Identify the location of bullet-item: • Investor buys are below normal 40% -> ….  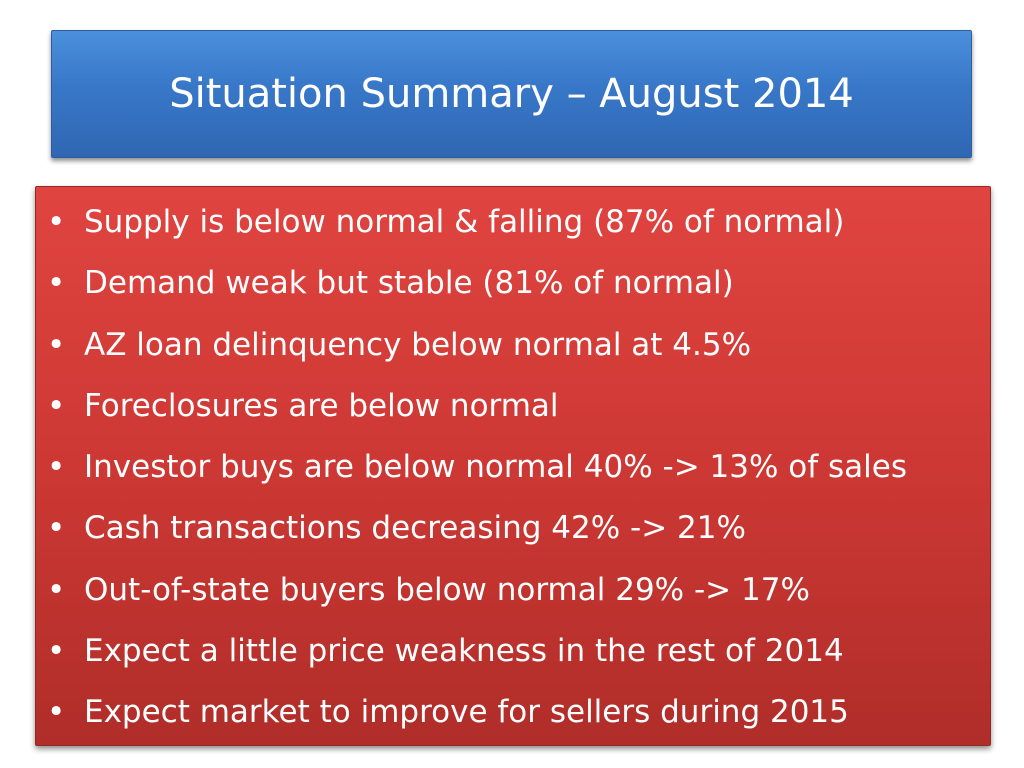
(513, 474).